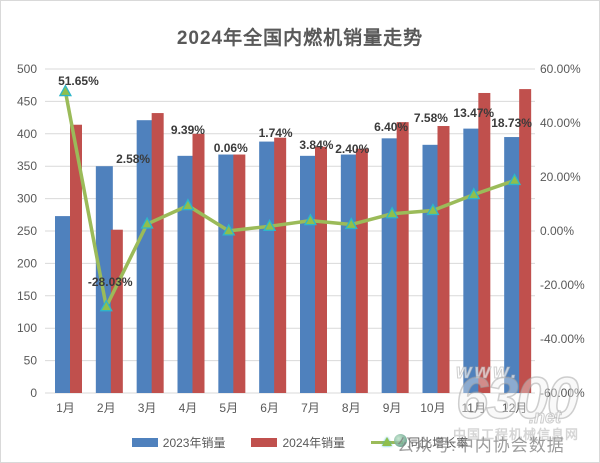  Describe the element at coordinates (27, 296) in the screenshot. I see `left-axis-tick-label: 150` at that location.